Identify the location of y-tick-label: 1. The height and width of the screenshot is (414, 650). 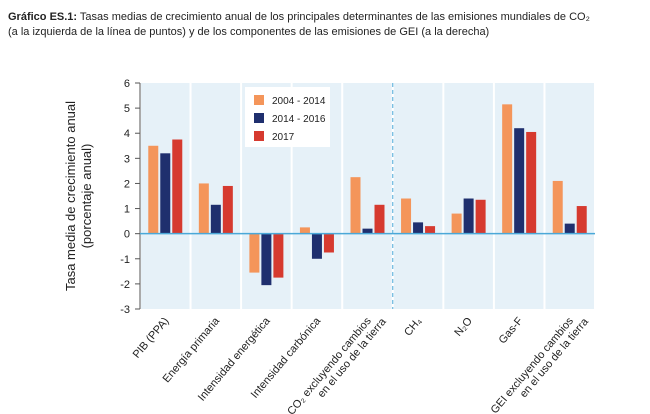
(127, 210).